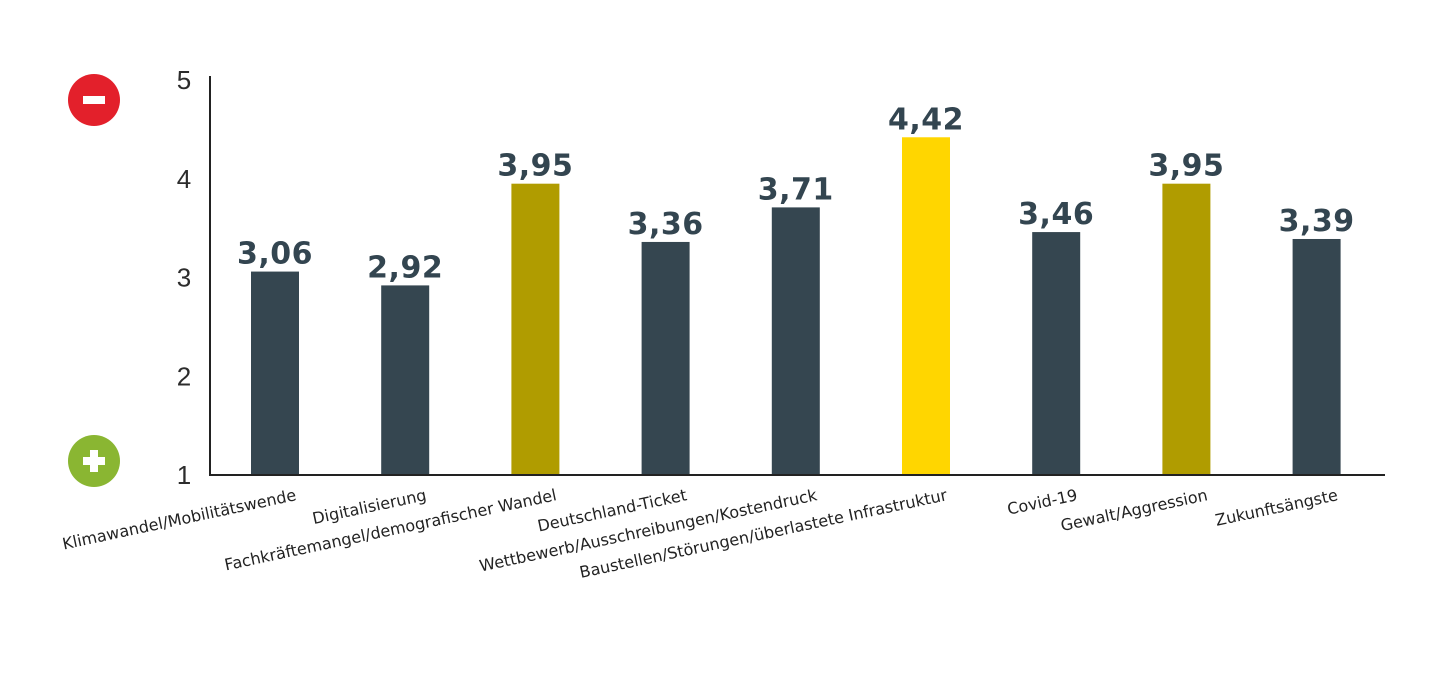 The width and height of the screenshot is (1440, 681). I want to click on category-label: Klimawandel/Mobilitätswende, so click(179, 519).